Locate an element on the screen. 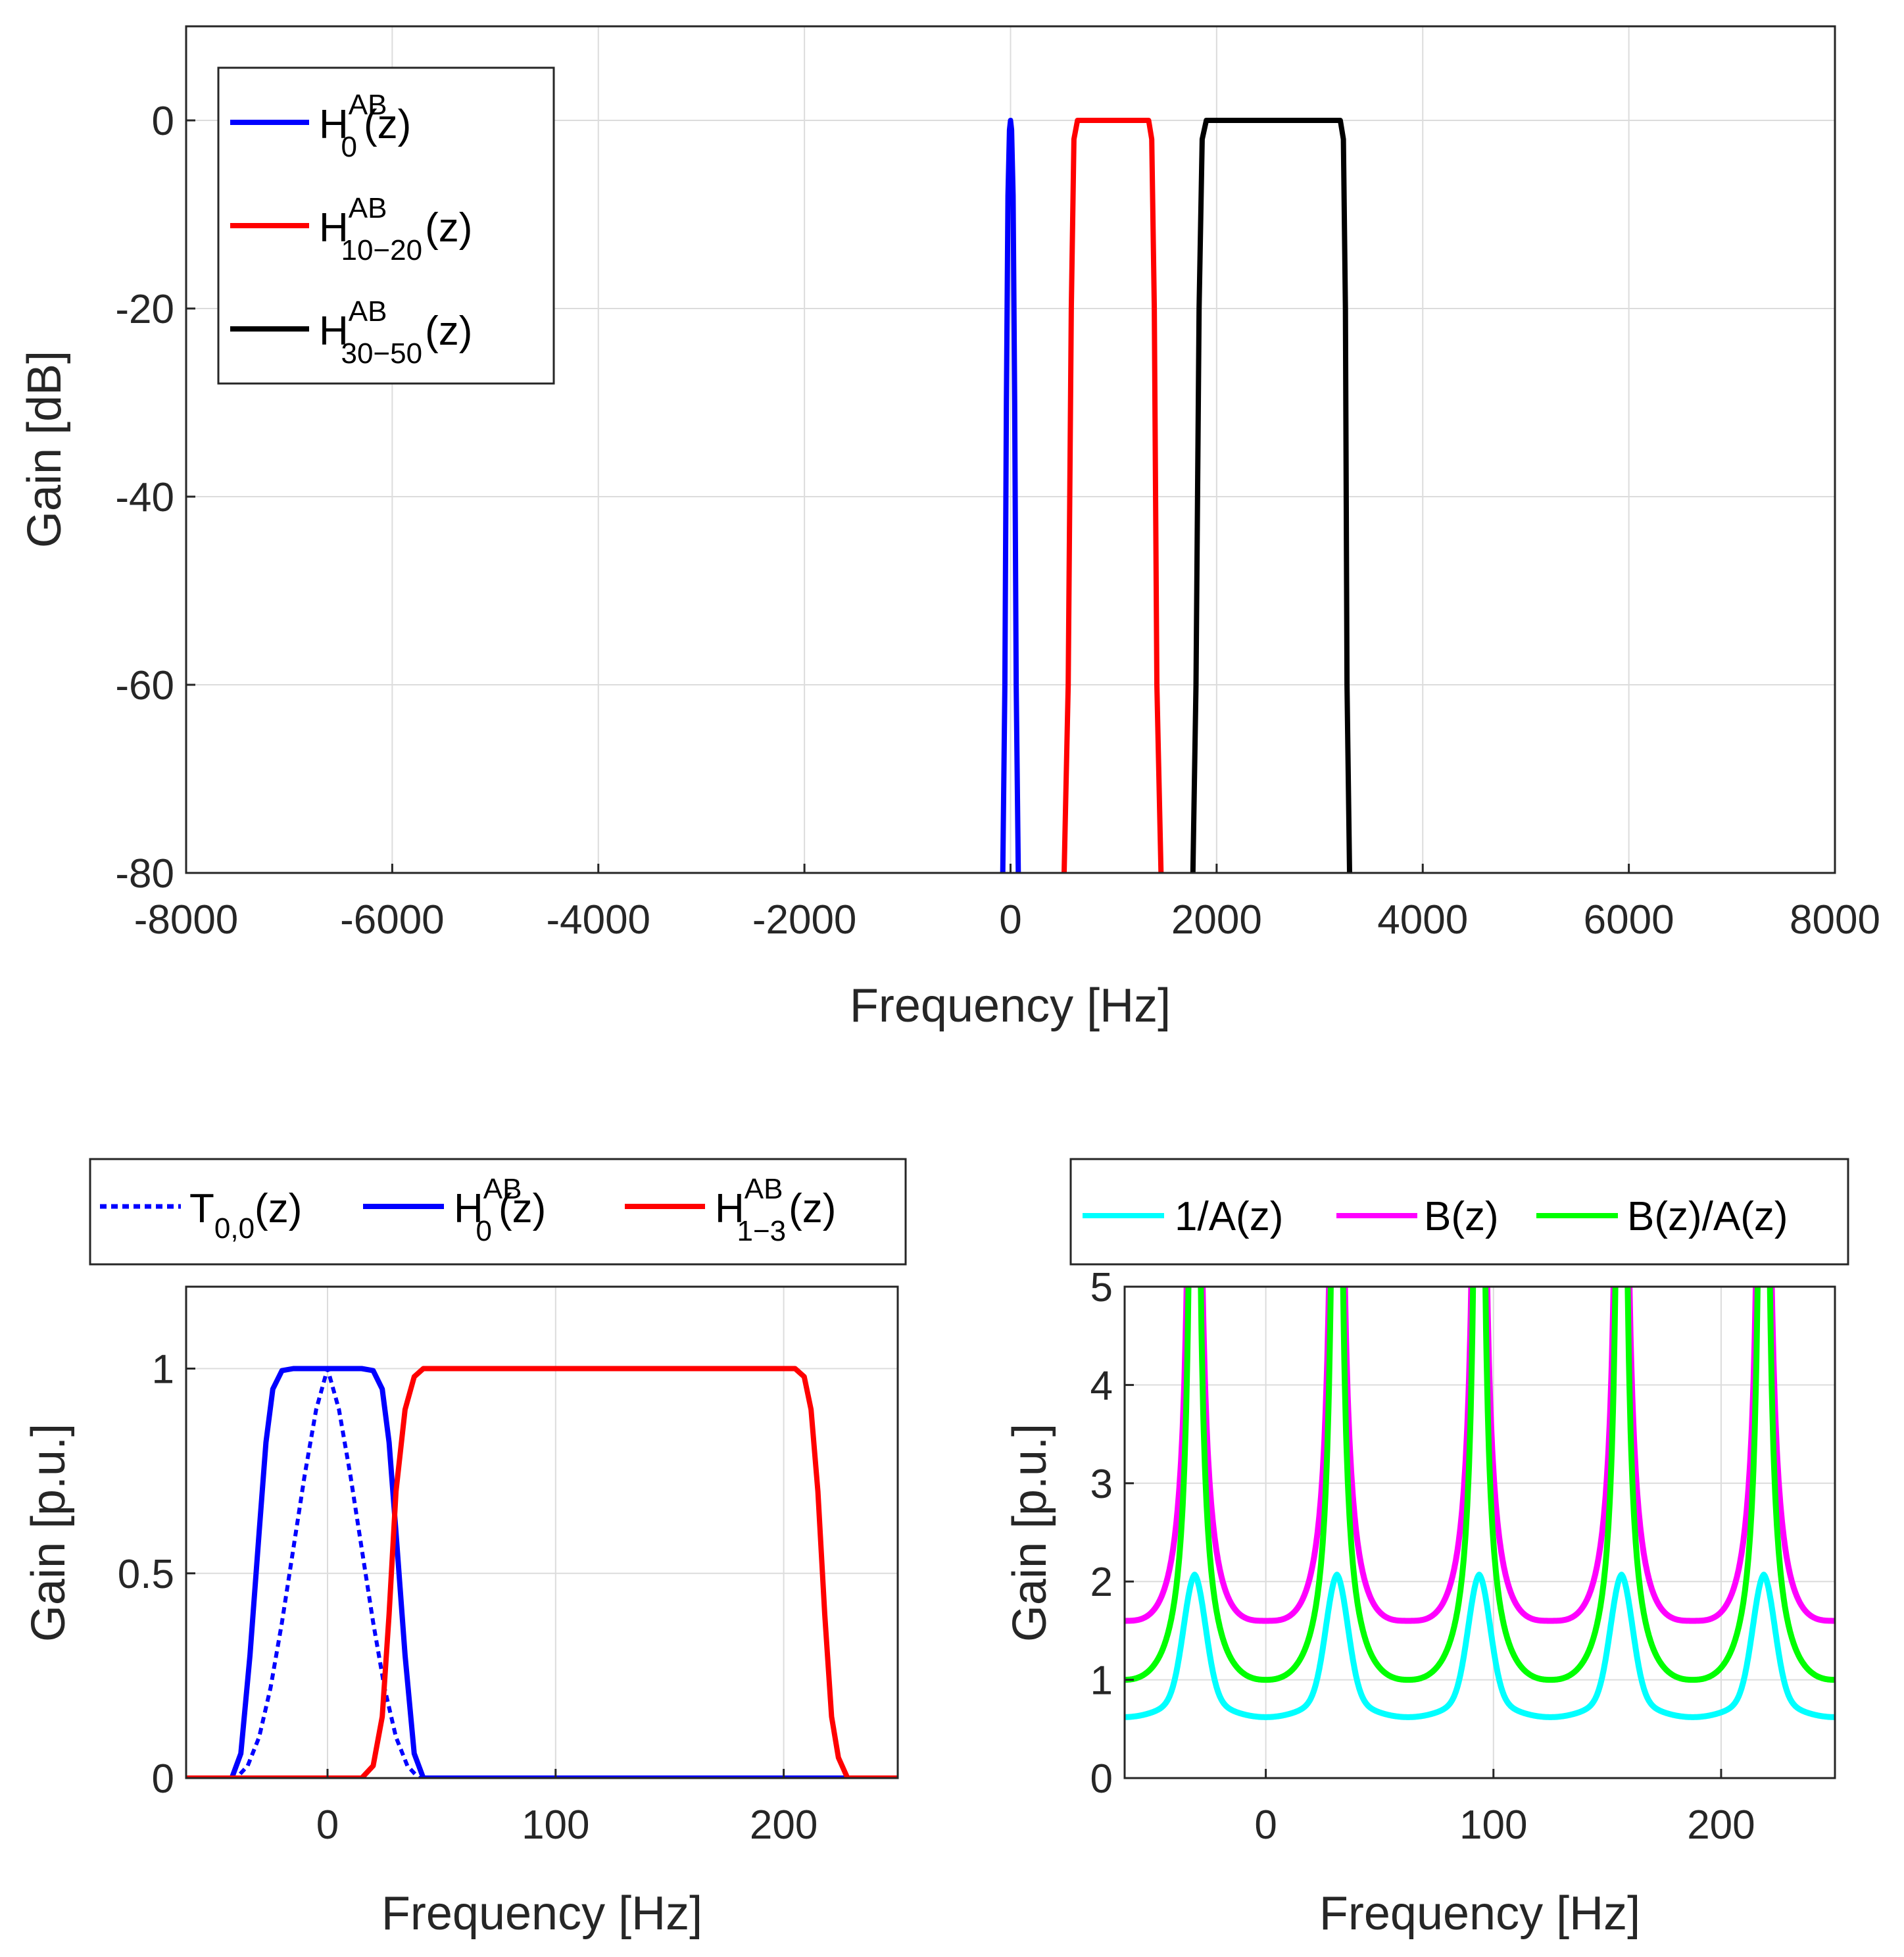  bottom-right-plot-frame is located at coordinates (1479, 1532).